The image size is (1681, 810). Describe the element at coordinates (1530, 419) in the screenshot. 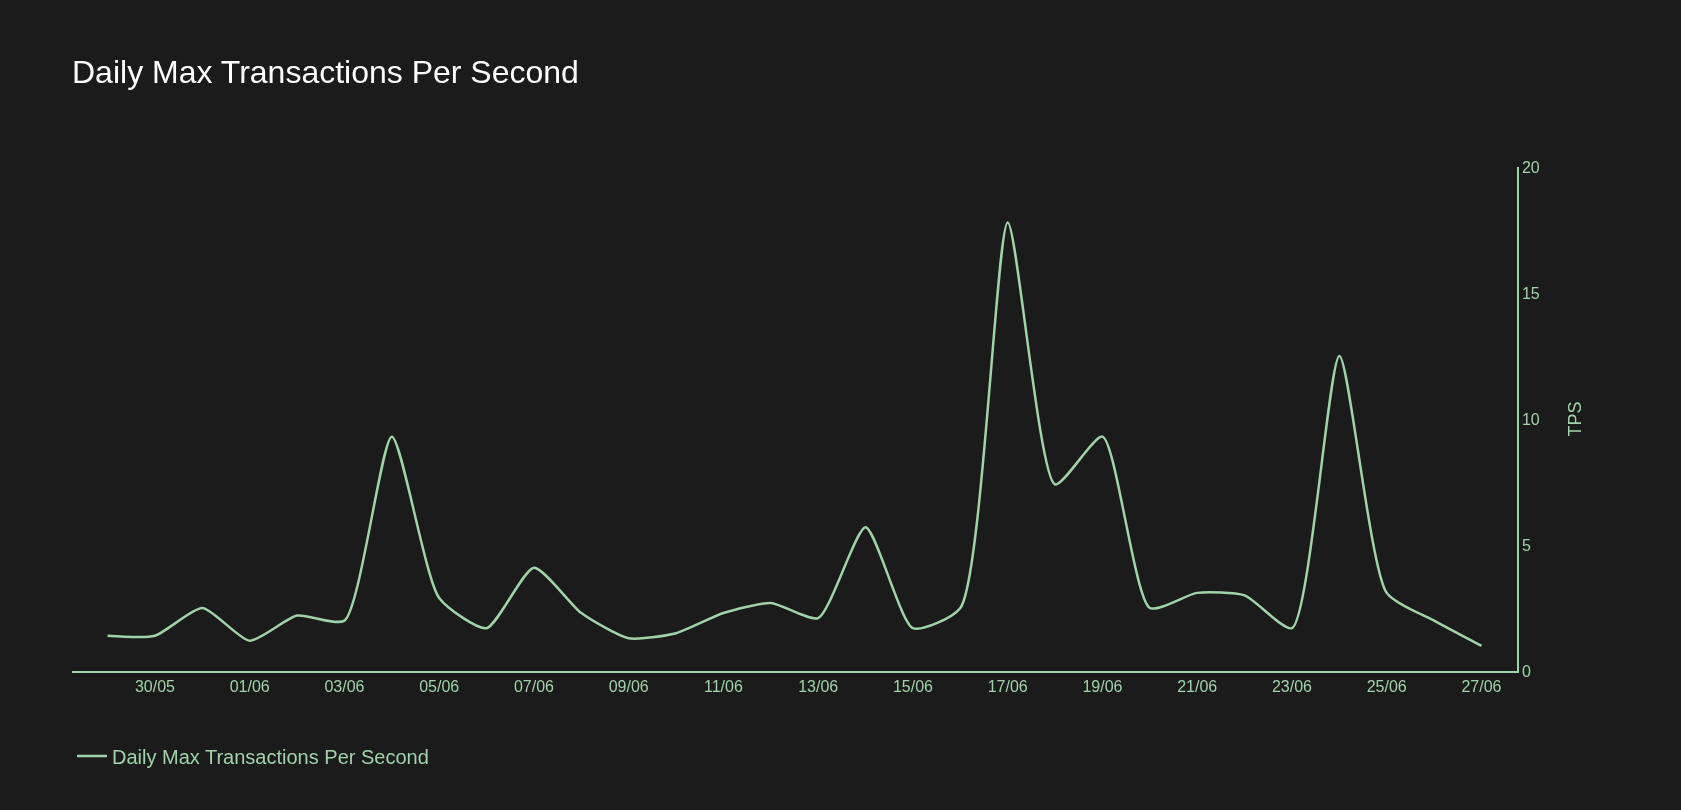

I see `y-tick-label: 10` at that location.